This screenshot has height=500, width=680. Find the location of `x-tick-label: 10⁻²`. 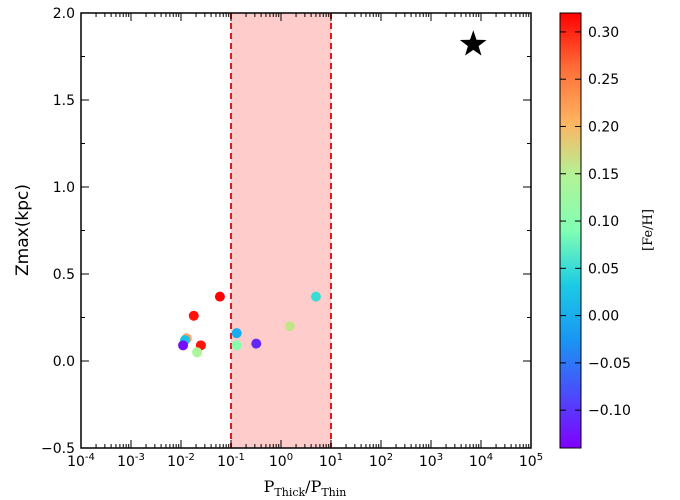

x-tick-label: 10⁻² is located at coordinates (181, 461).